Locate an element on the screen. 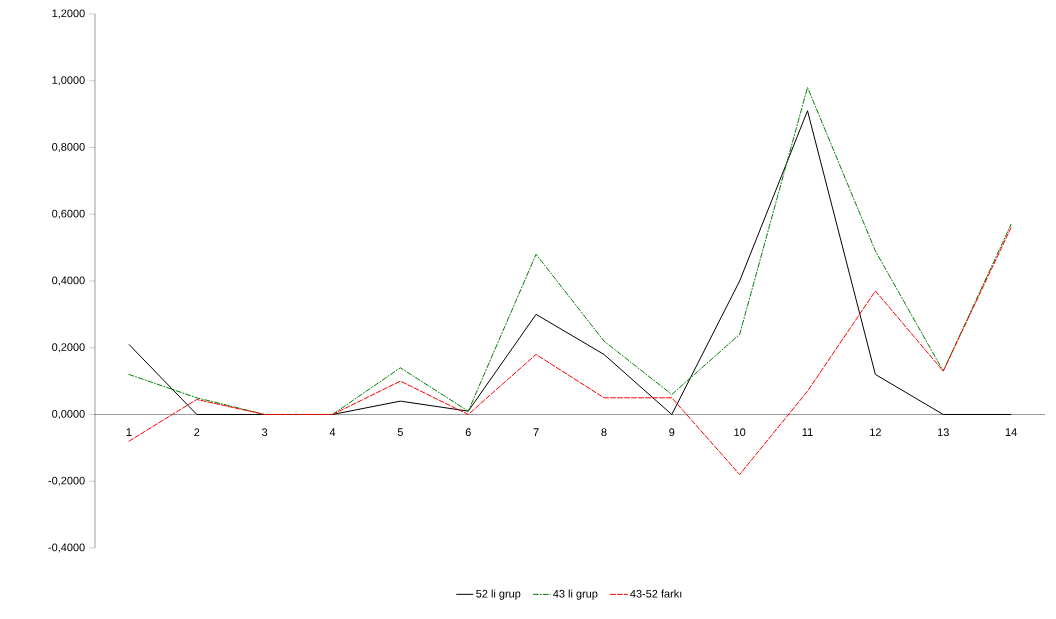 This screenshot has width=1056, height=619. x-tick-label: 9 is located at coordinates (672, 432).